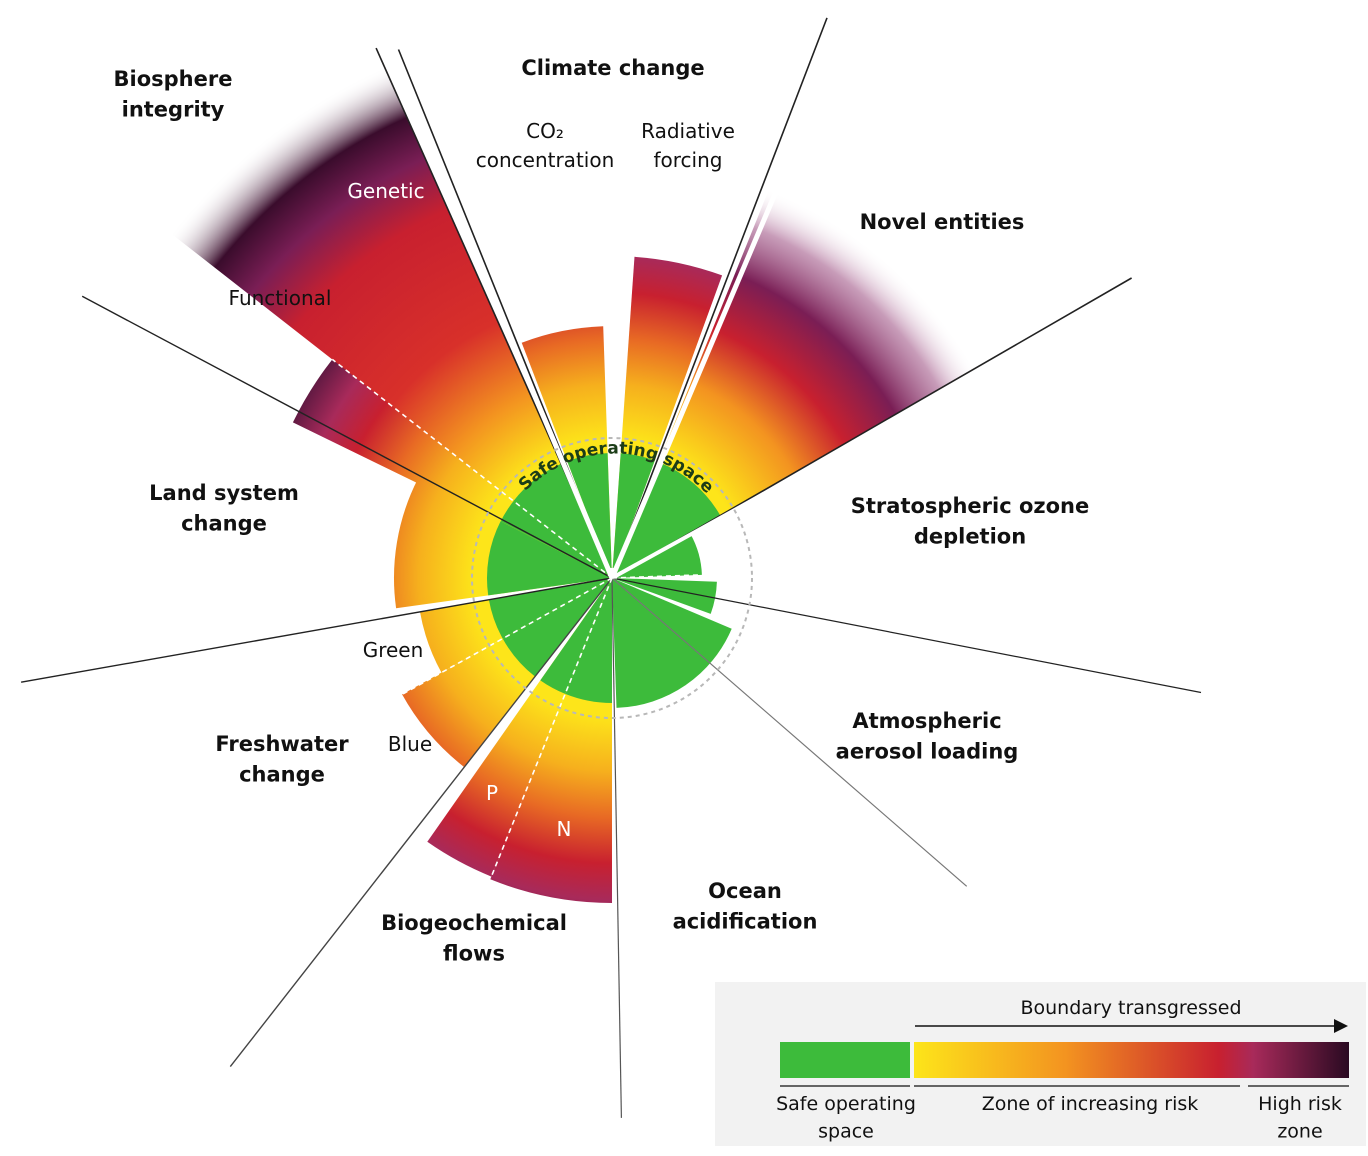 Image resolution: width=1368 pixels, height=1156 pixels. Describe the element at coordinates (1130, 1008) in the screenshot. I see `boundary-transgressed-label: Boundary transgressed` at that location.